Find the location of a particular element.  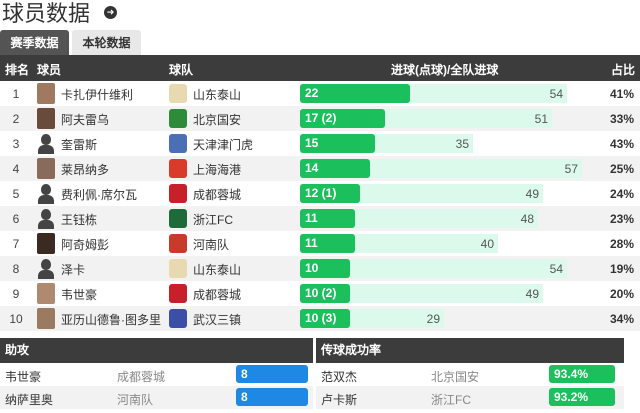

team-name: 上海海港 is located at coordinates (217, 170).